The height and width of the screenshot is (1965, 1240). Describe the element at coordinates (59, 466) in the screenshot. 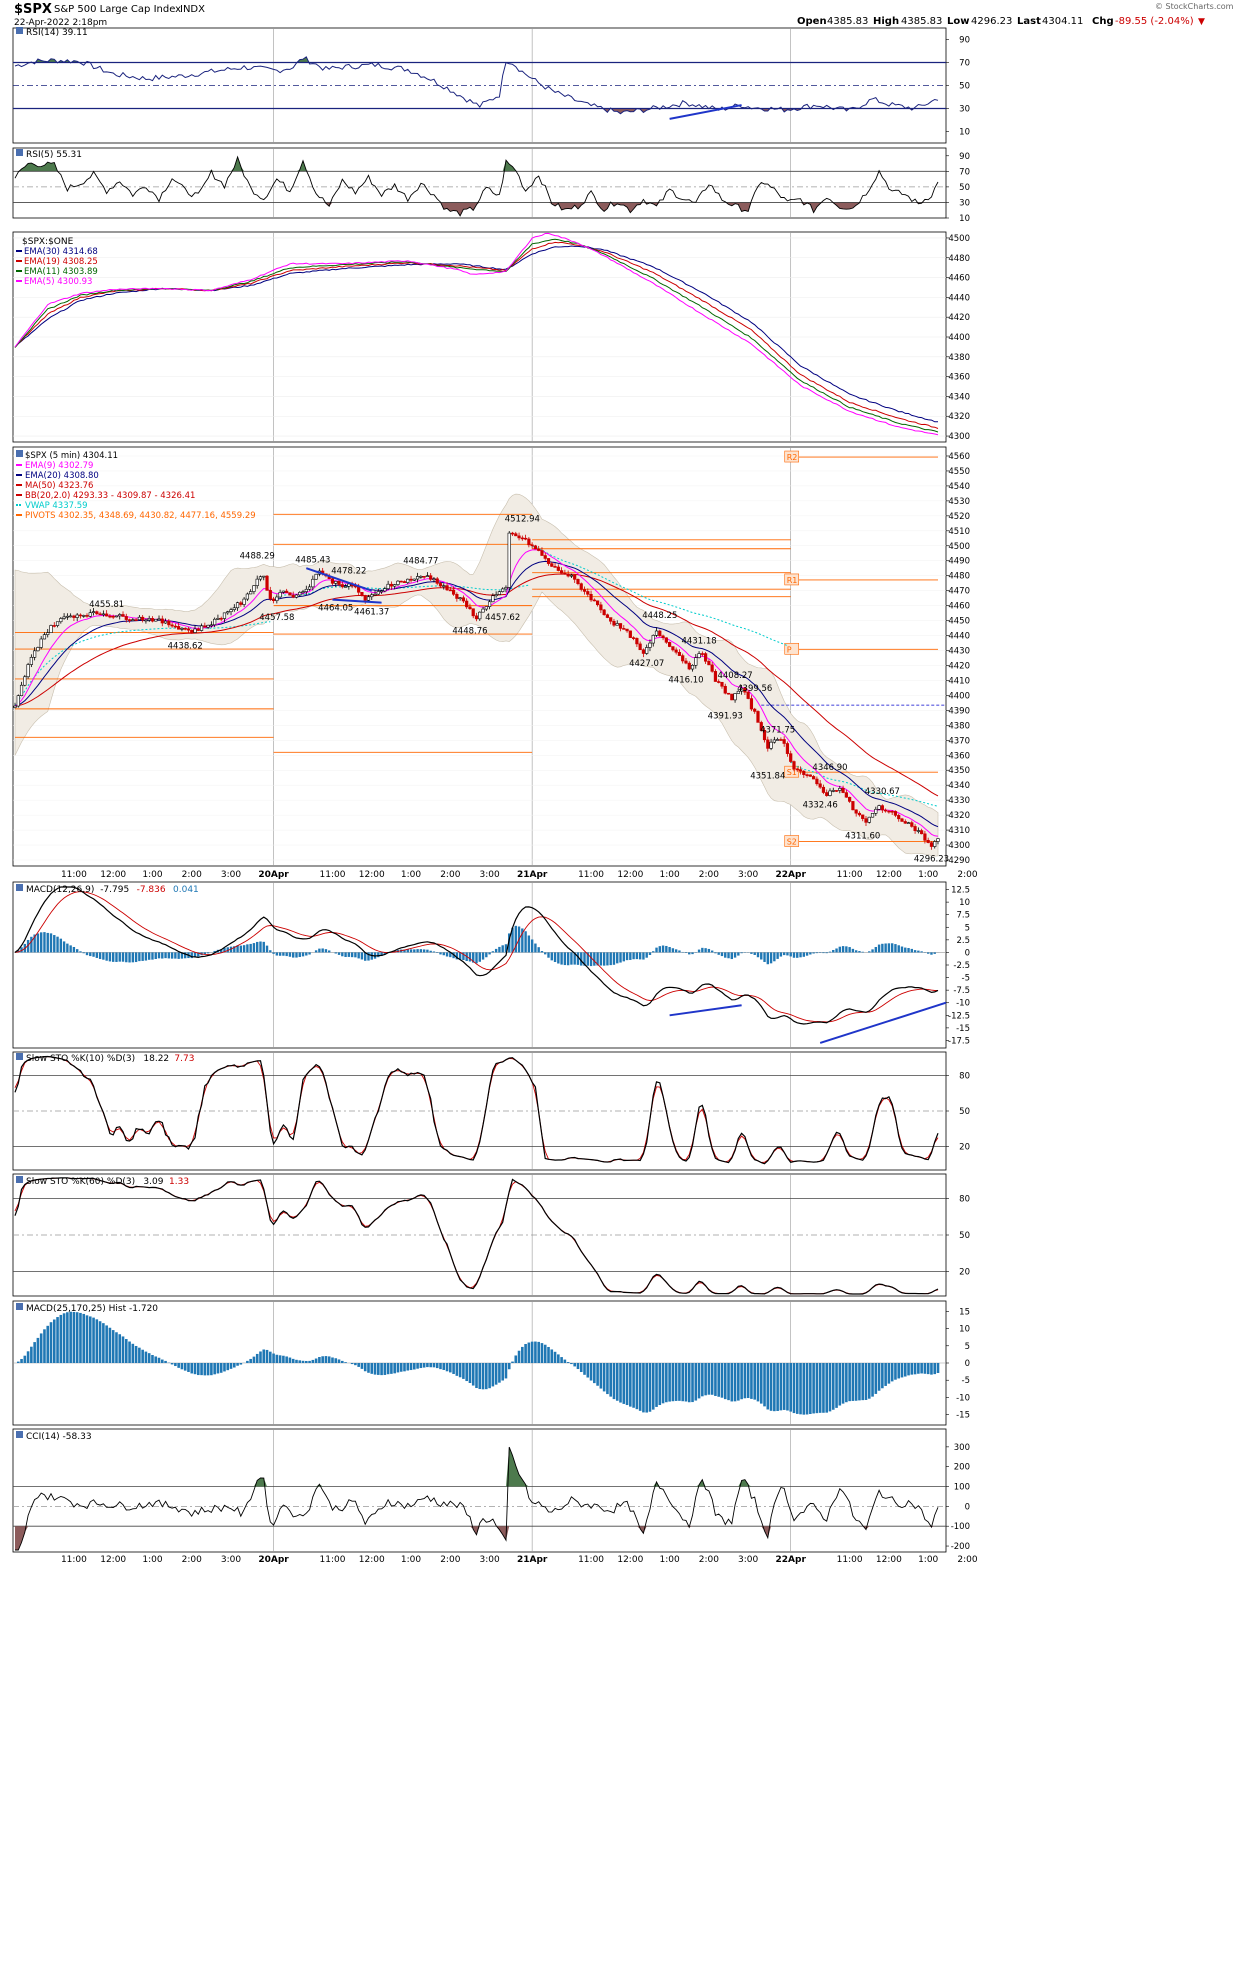

I see `legend-text: EMA(9) 4302.79` at that location.